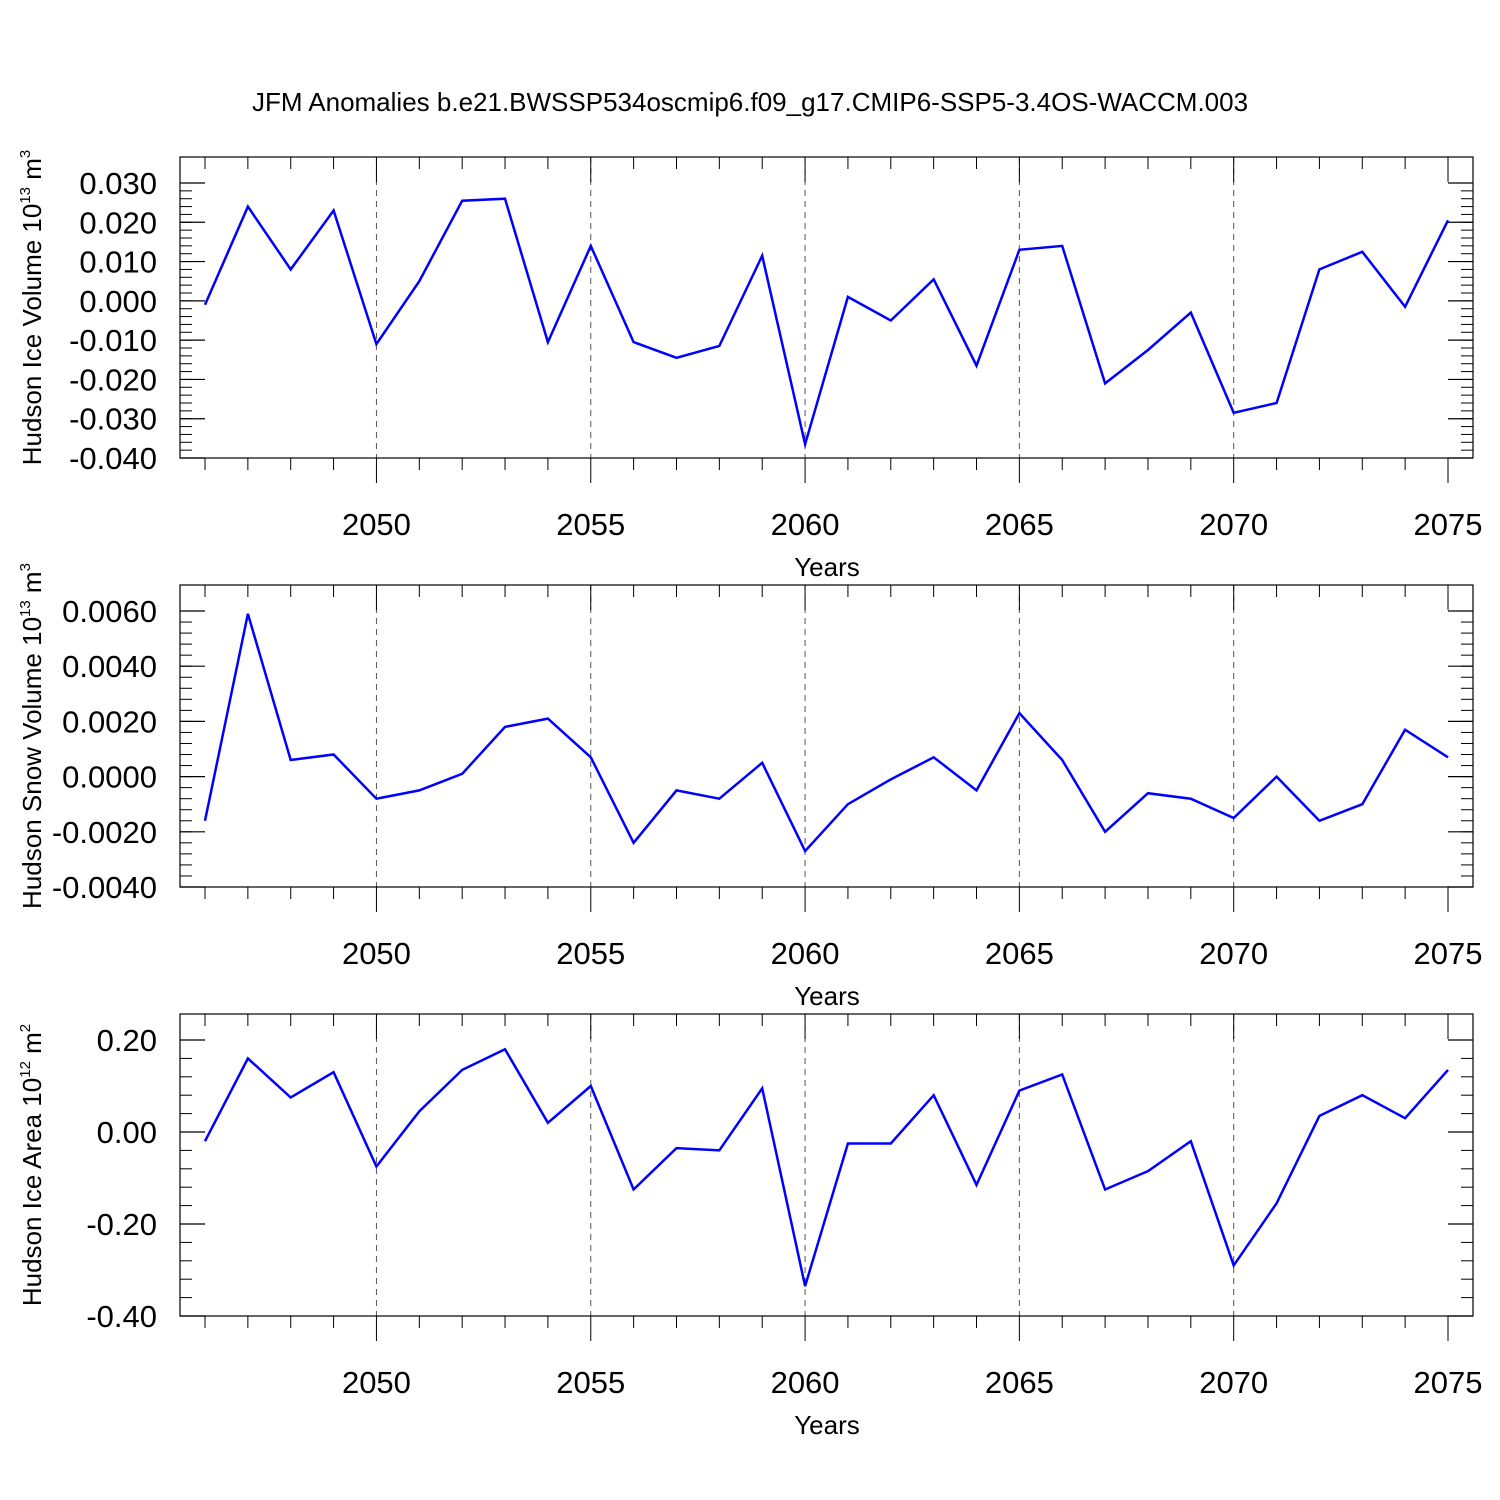 This screenshot has width=1500, height=1500. I want to click on y-tick-label: -0.0040, so click(104, 887).